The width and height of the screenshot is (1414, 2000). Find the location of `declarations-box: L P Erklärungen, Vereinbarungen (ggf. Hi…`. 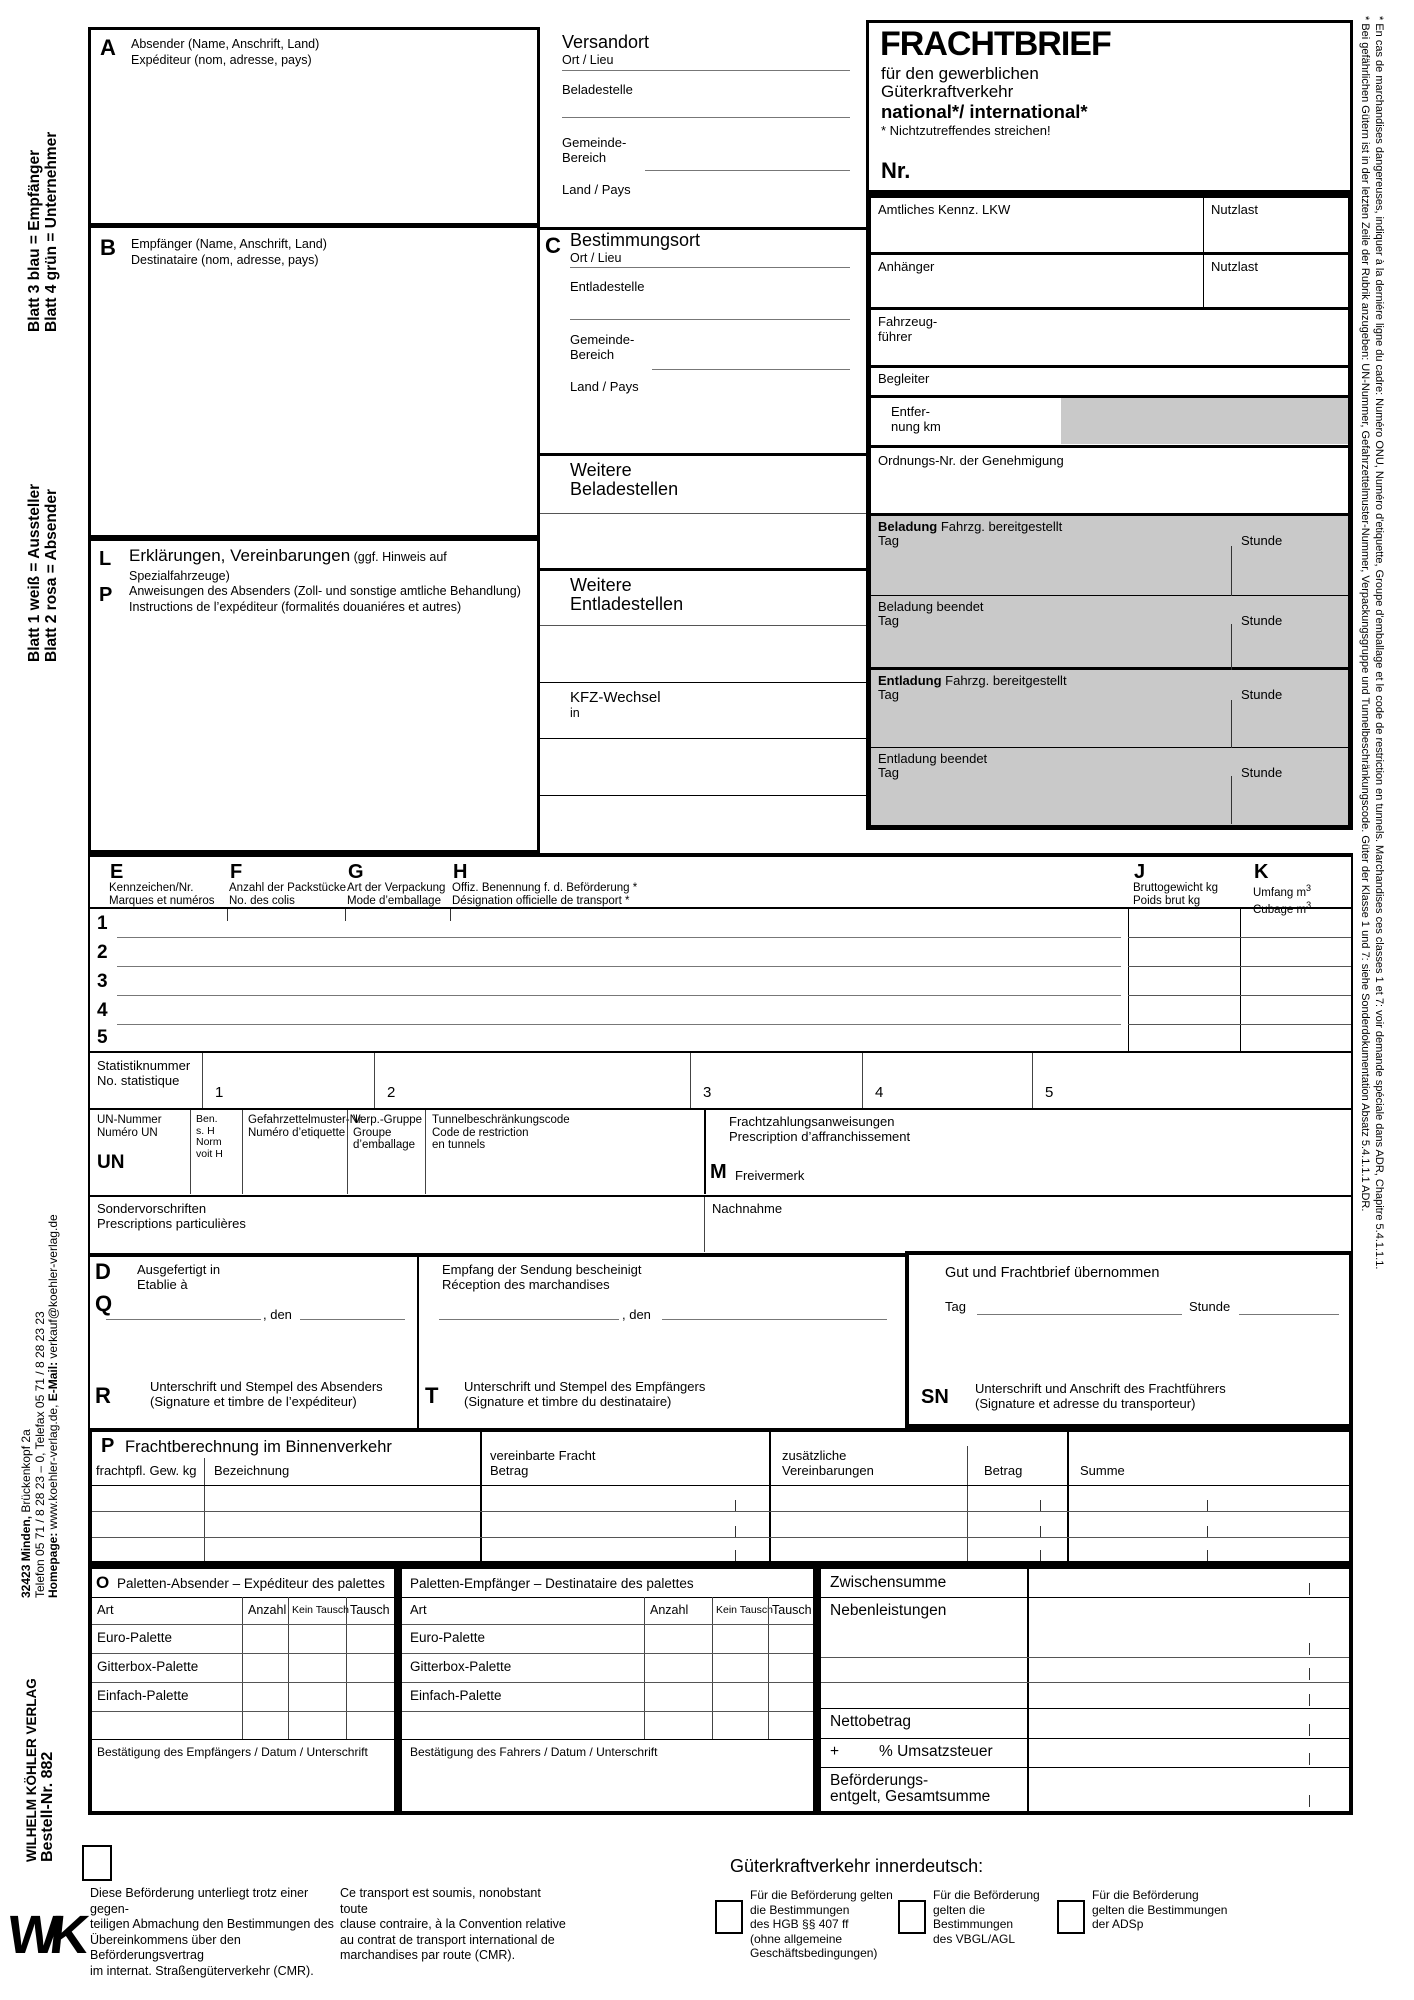

declarations-box: L P Erklärungen, Vereinbarungen (ggf. Hi… is located at coordinates (314, 695).